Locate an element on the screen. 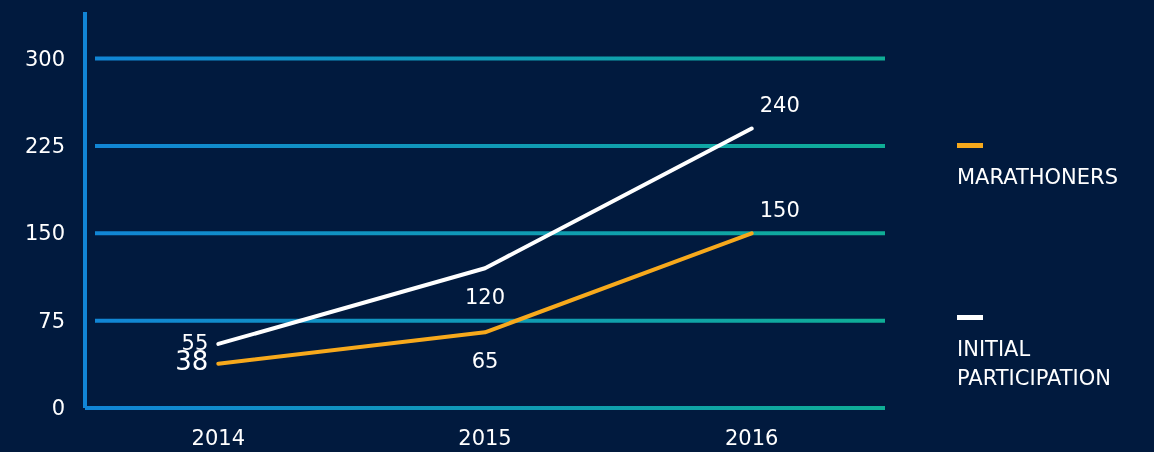 The height and width of the screenshot is (452, 1154). data-label: 65 is located at coordinates (485, 361).